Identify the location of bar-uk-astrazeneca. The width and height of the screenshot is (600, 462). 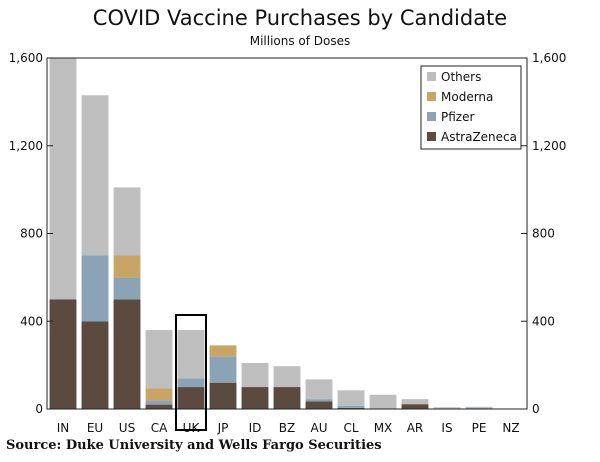
(191, 398).